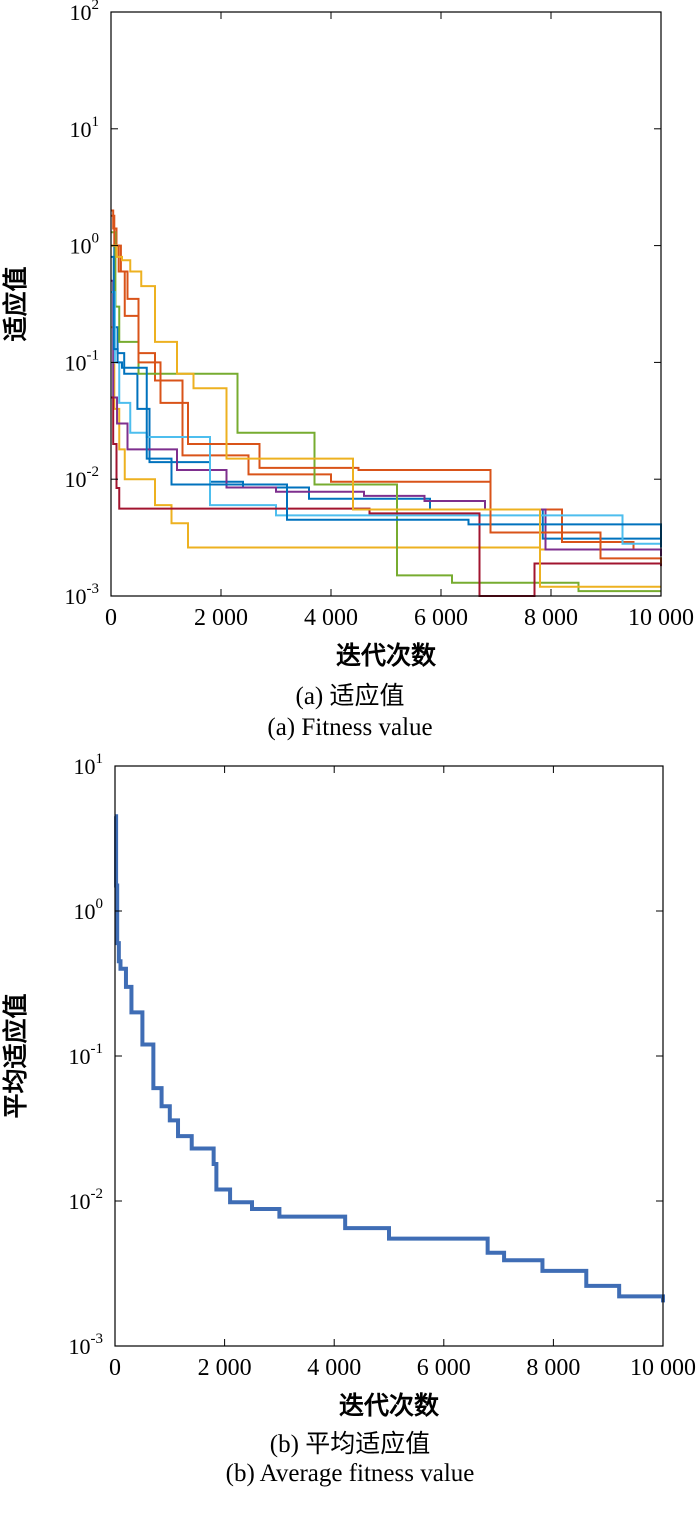  Describe the element at coordinates (331, 618) in the screenshot. I see `a-x-tick-label-2: 4 000` at that location.